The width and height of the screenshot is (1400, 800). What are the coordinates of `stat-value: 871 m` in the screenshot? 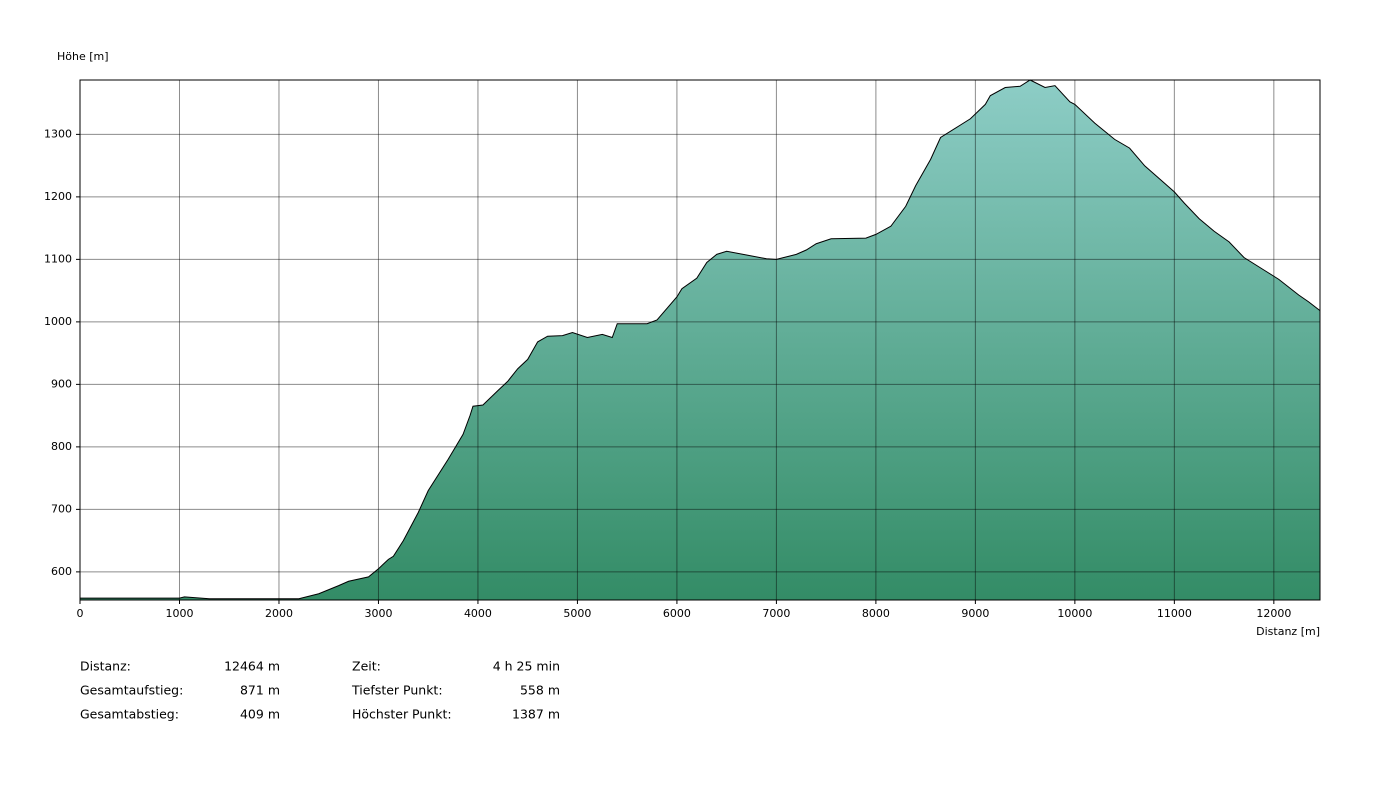 It's located at (260, 690).